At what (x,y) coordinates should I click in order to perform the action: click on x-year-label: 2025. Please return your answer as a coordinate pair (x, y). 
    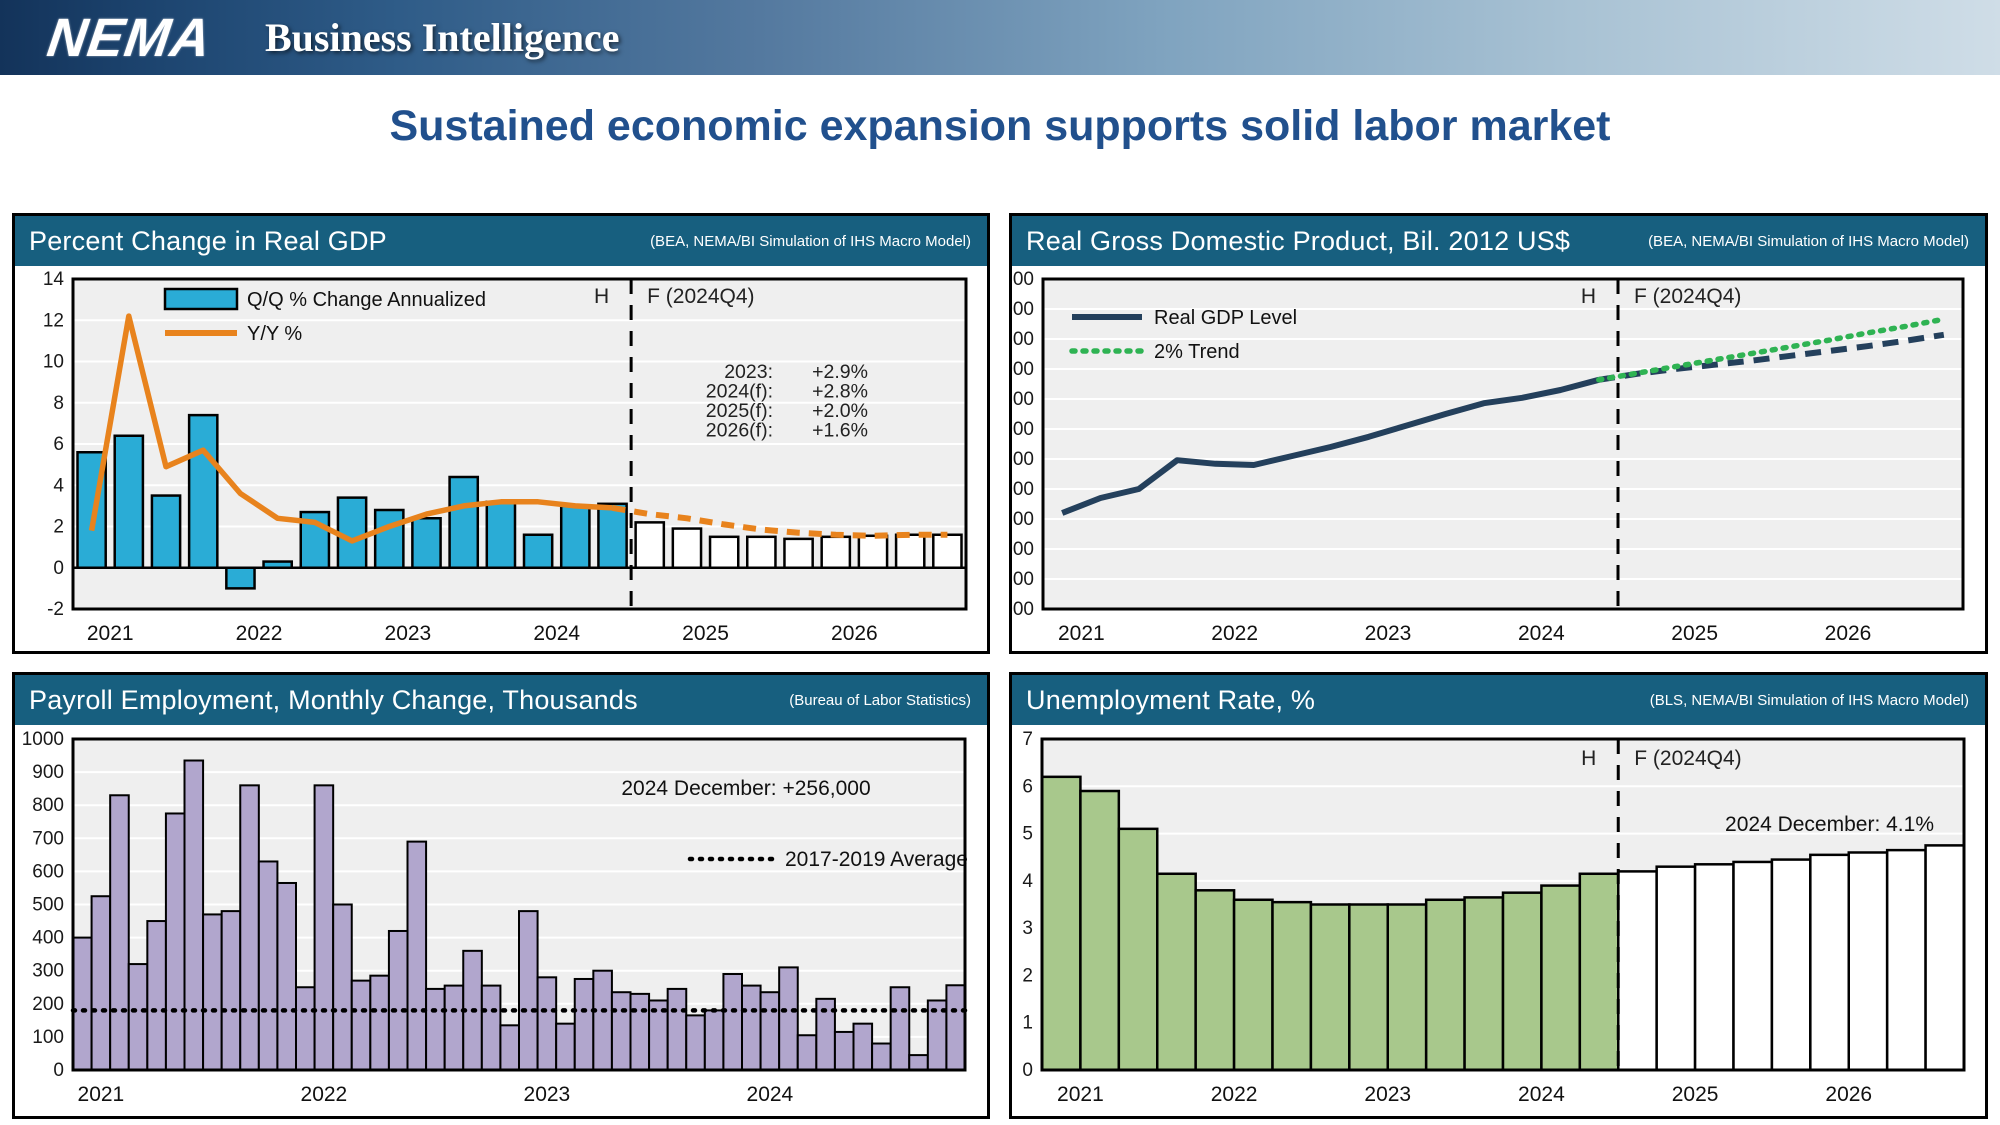
    Looking at the image, I should click on (1695, 1094).